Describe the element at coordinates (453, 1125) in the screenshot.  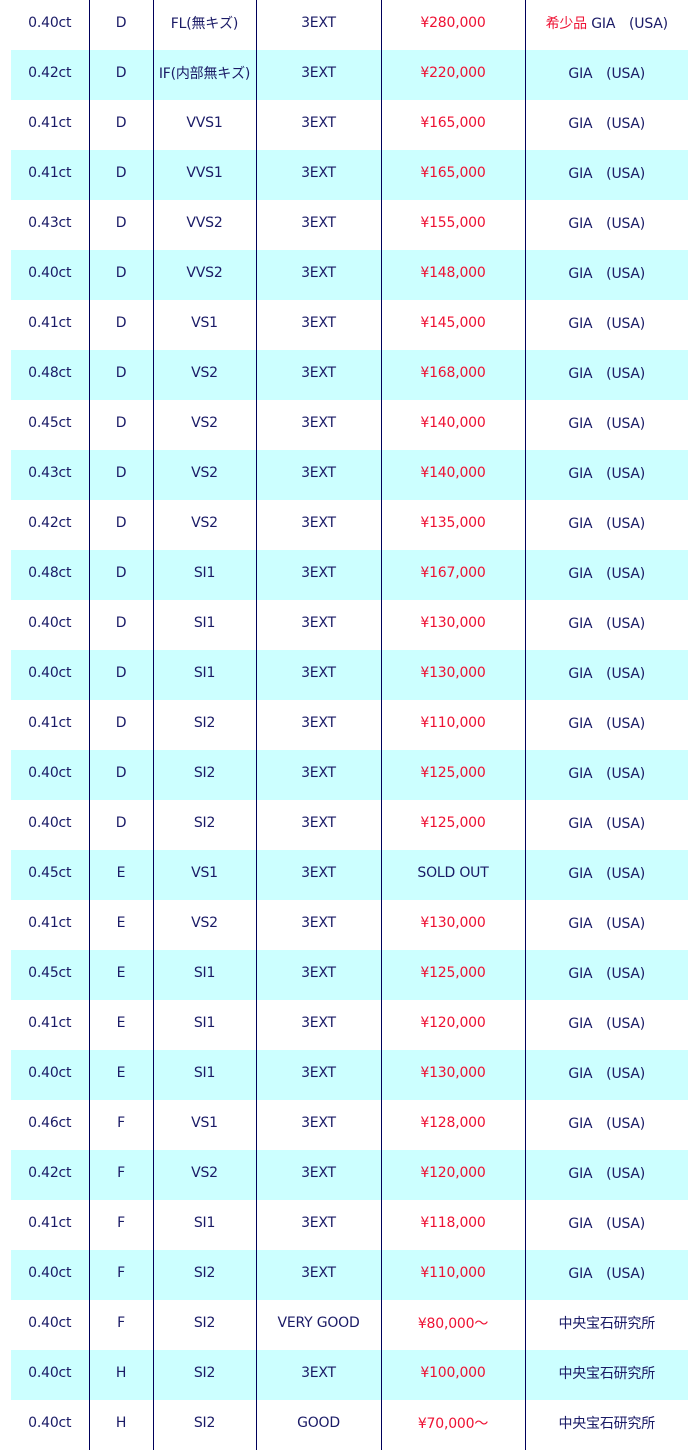
I see `price-cell: ¥128,000` at that location.